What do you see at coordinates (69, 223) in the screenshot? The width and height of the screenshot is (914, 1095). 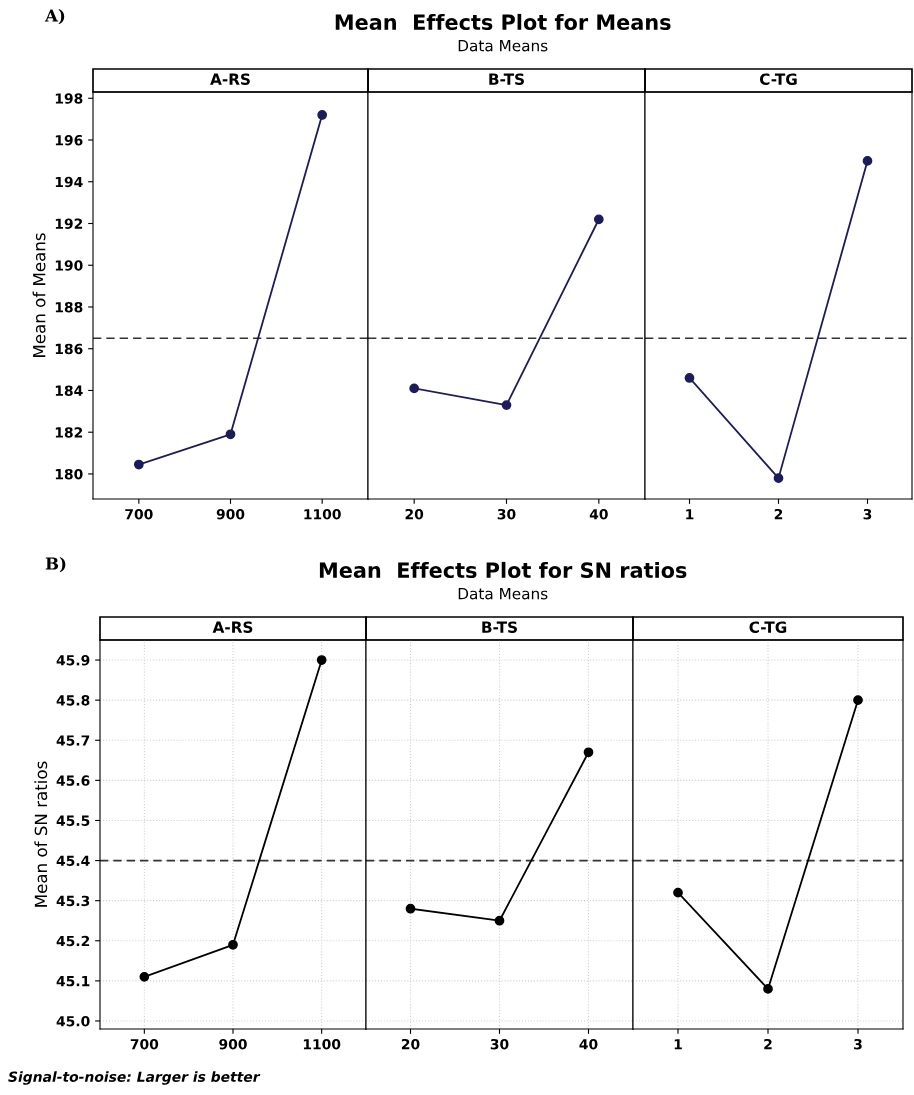 I see `y-tick-label: 192` at bounding box center [69, 223].